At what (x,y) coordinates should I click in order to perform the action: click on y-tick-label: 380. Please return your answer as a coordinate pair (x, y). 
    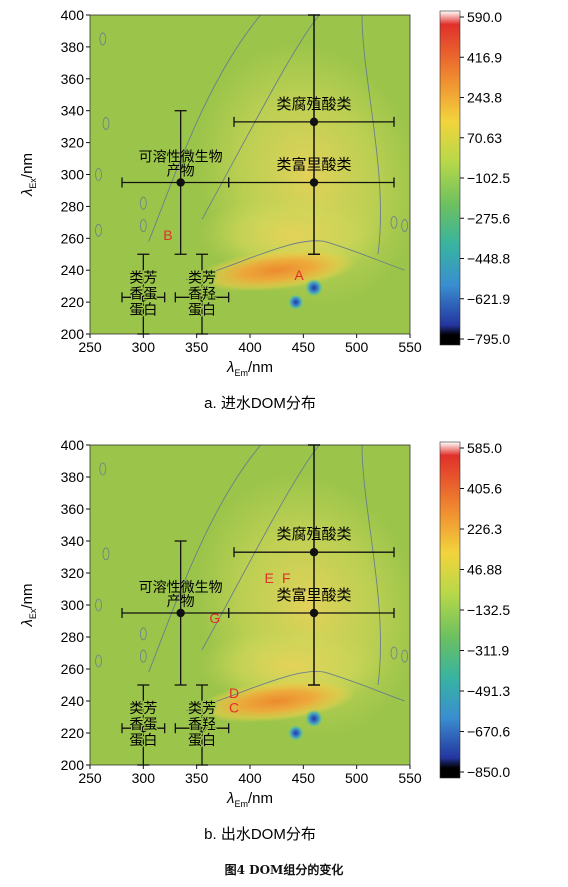
    Looking at the image, I should click on (73, 47).